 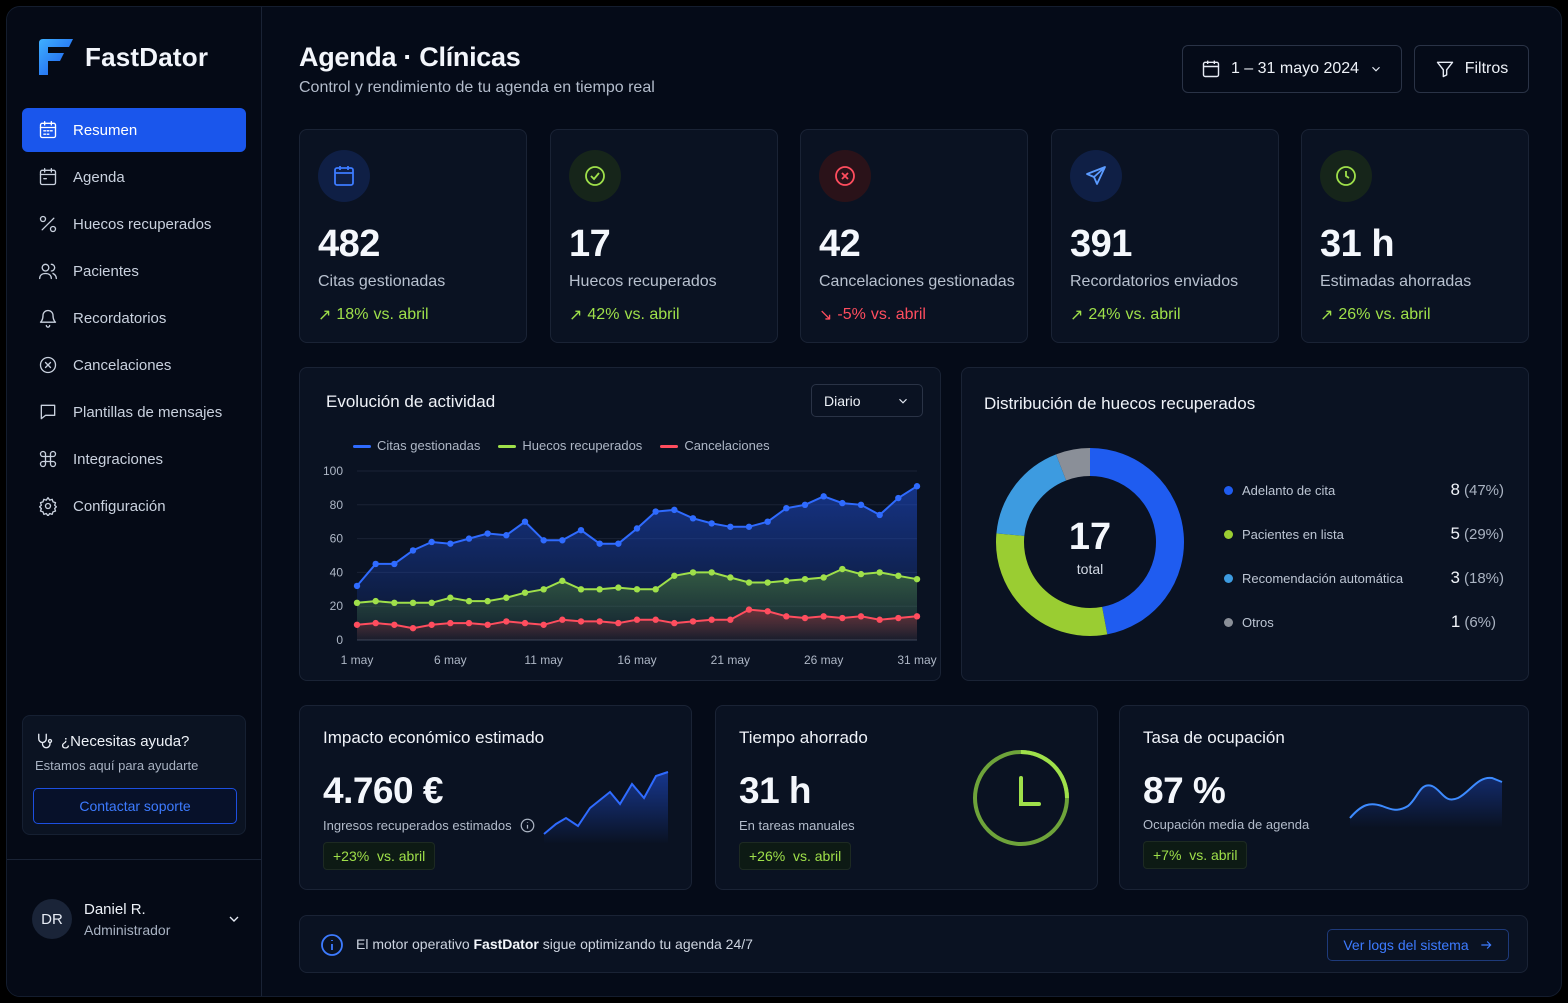 What do you see at coordinates (122, 57) in the screenshot?
I see `brand: FastDator` at bounding box center [122, 57].